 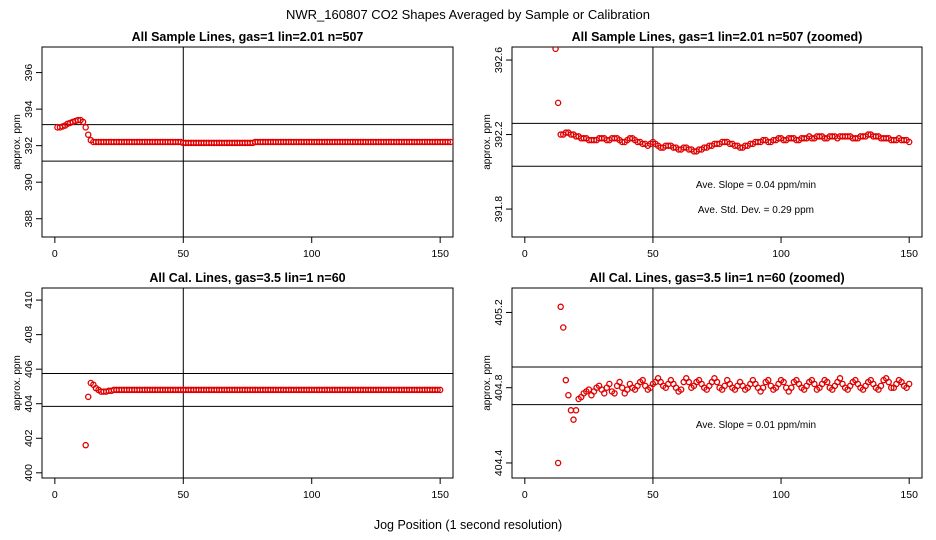 I want to click on y-tick-label: 391.8, so click(x=499, y=209).